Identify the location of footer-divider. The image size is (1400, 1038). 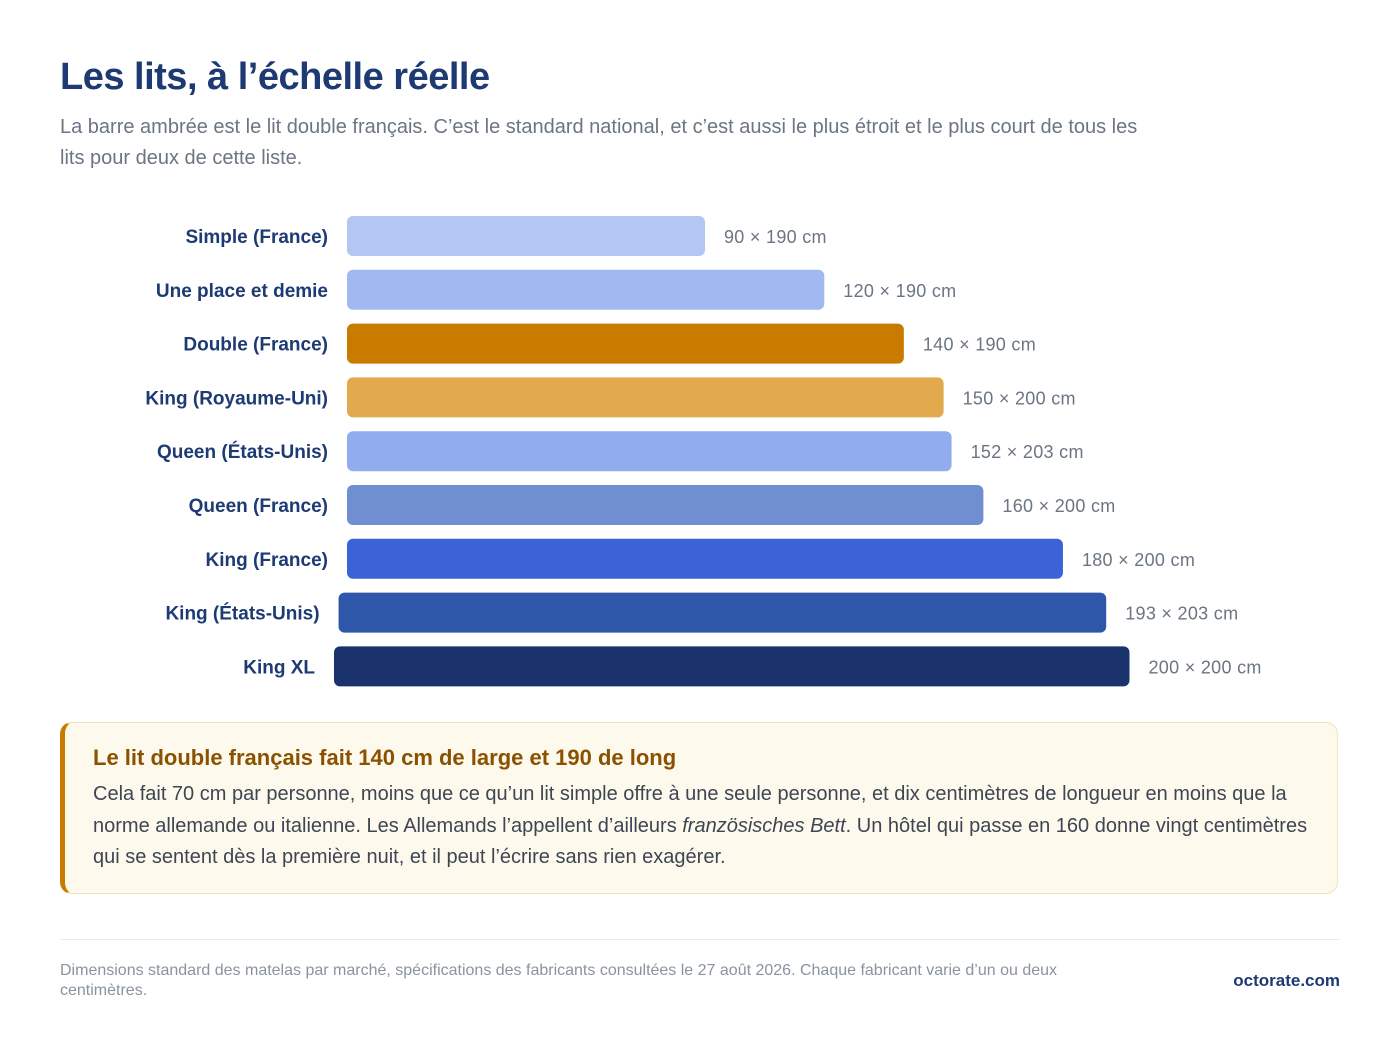
(700, 939).